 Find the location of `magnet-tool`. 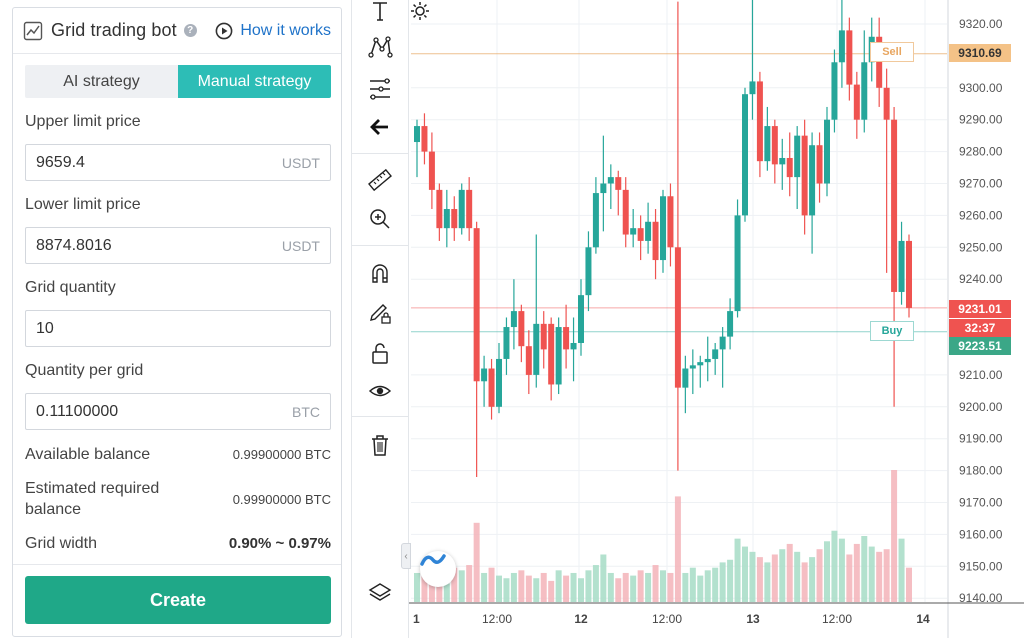

magnet-tool is located at coordinates (380, 273).